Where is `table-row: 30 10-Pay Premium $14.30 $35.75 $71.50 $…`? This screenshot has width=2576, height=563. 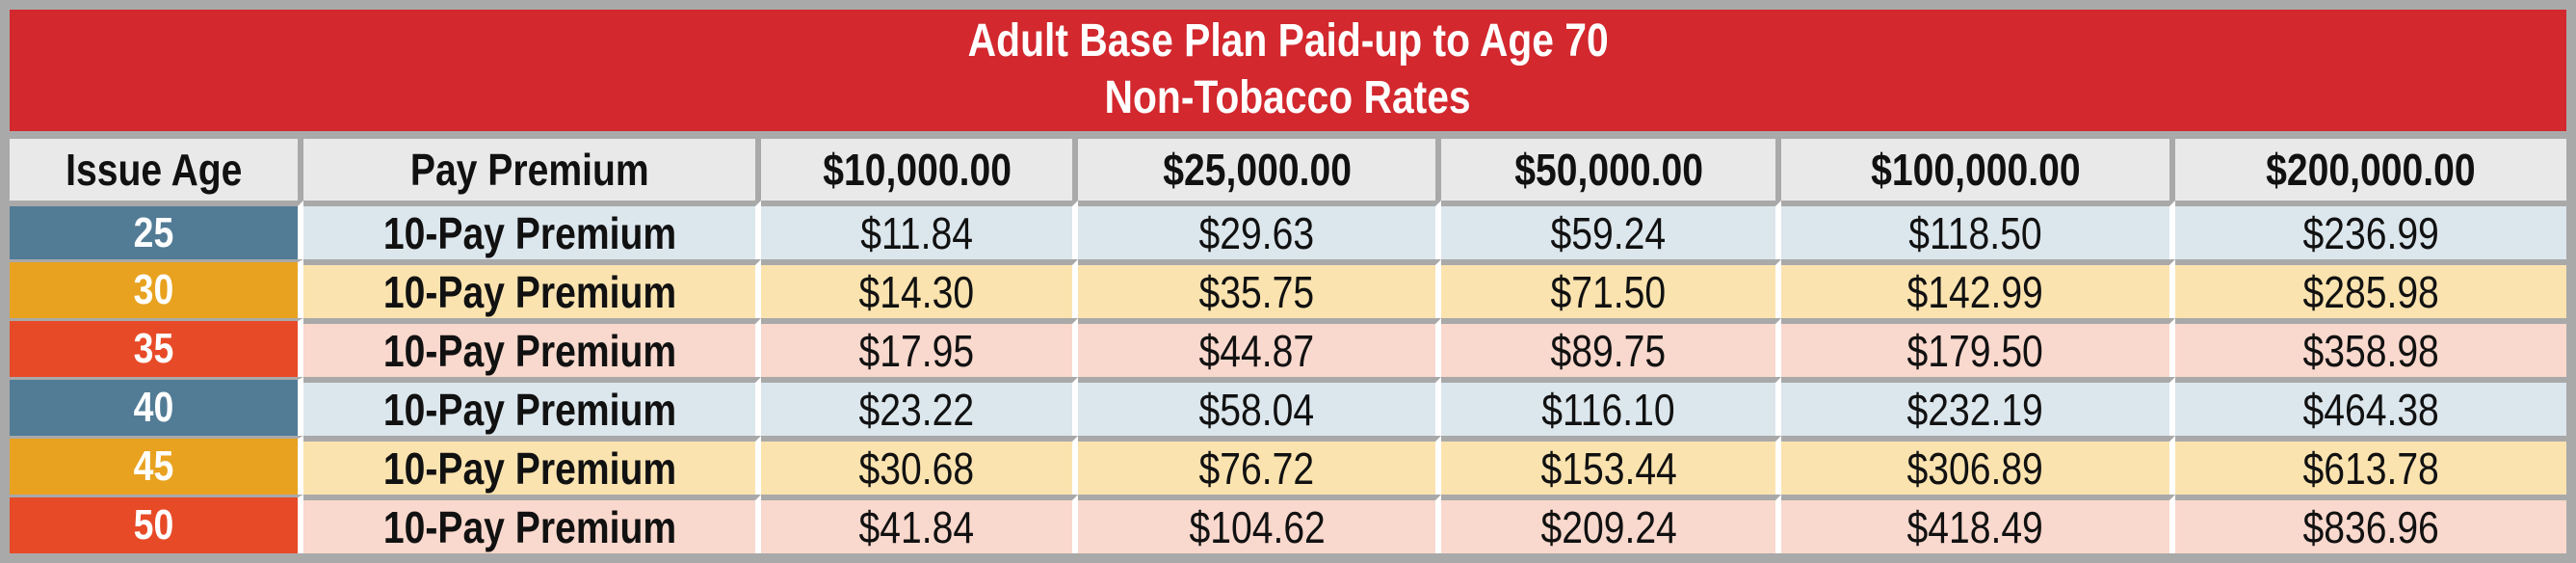 table-row: 30 10-Pay Premium $14.30 $35.75 $71.50 $… is located at coordinates (1288, 288).